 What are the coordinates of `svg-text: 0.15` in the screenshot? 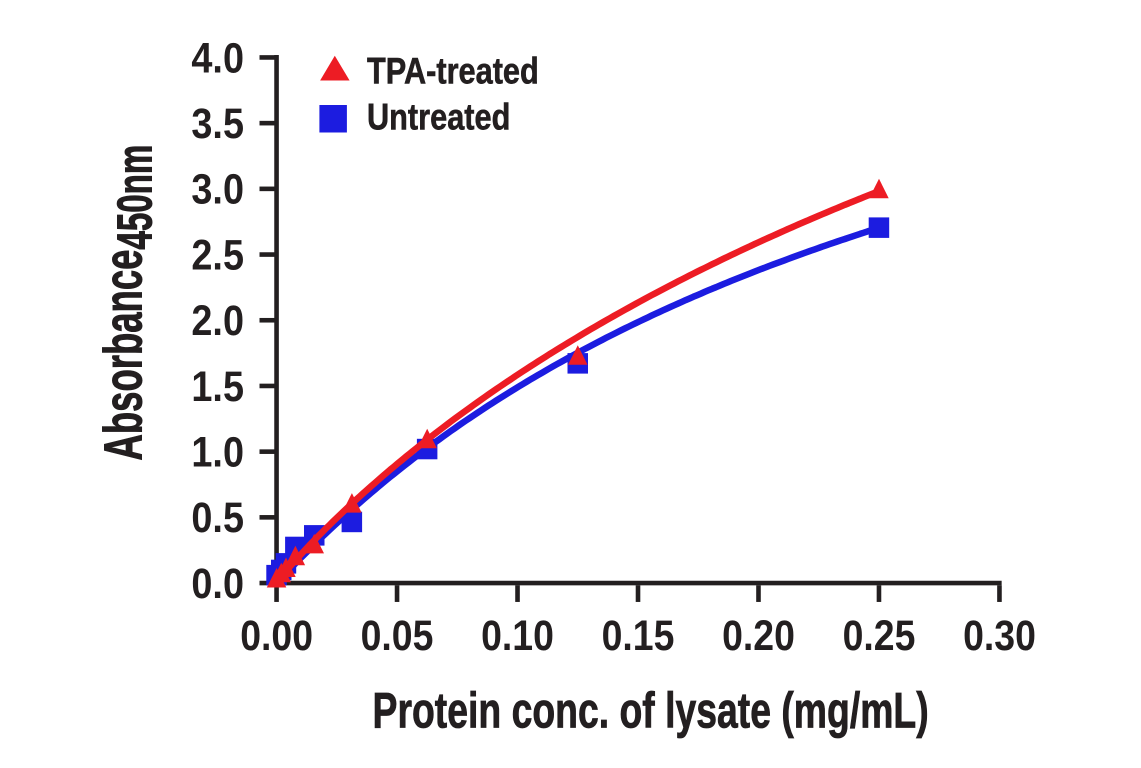 It's located at (638, 636).